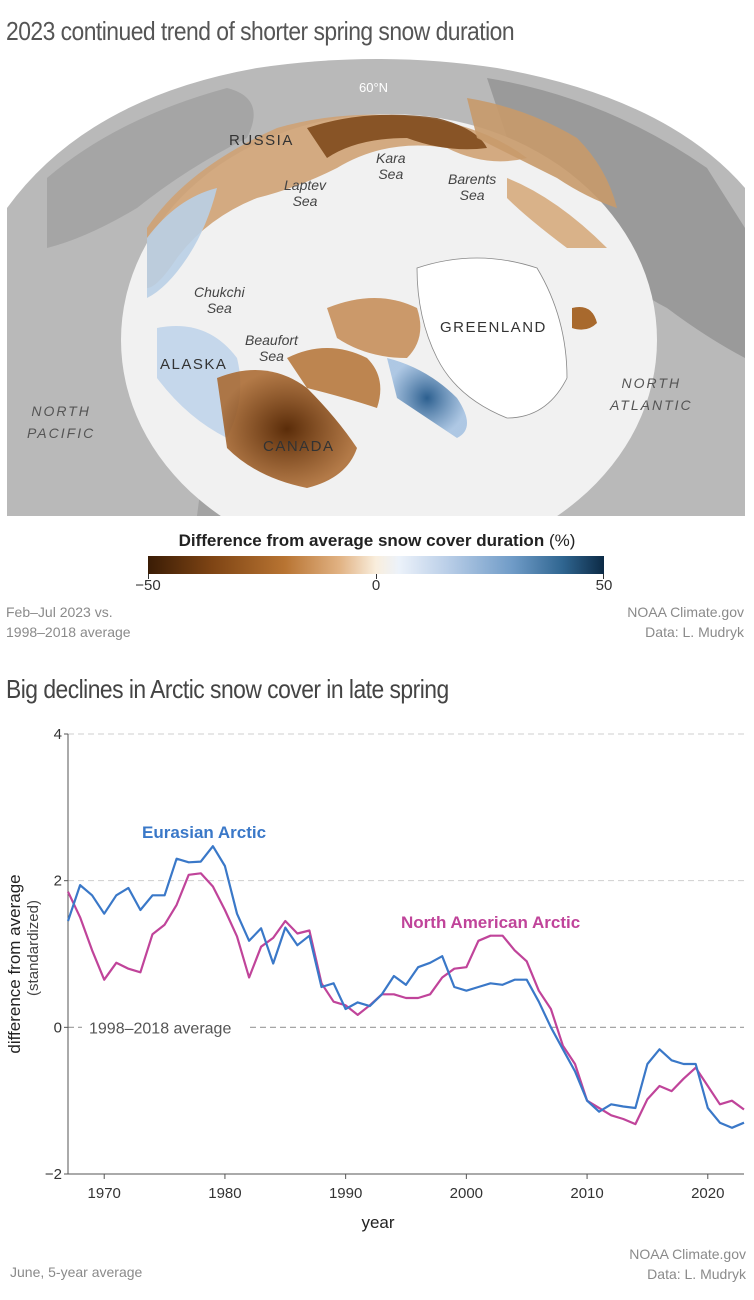  What do you see at coordinates (58, 734) in the screenshot?
I see `y-tick-label: 4` at bounding box center [58, 734].